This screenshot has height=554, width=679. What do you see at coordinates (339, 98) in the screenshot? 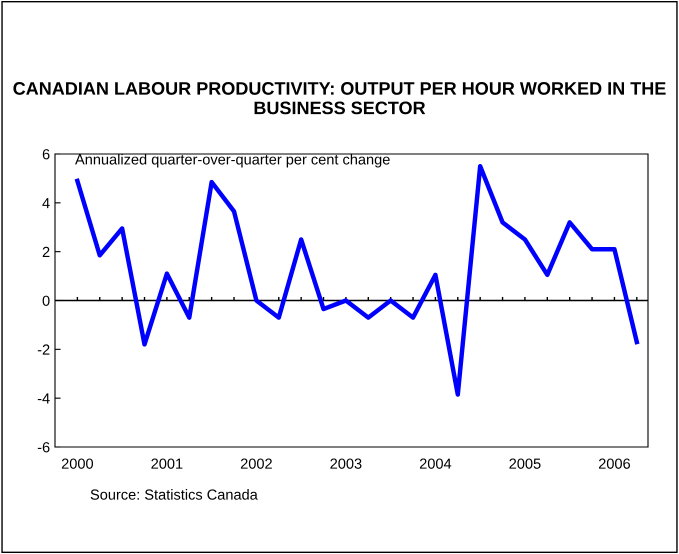
I see `chart-title: CANADIAN LABOUR PRODUCTIVITY: OUTPUT PER HOUR WORKED IN THE BUSINESS SECTOR` at bounding box center [339, 98].